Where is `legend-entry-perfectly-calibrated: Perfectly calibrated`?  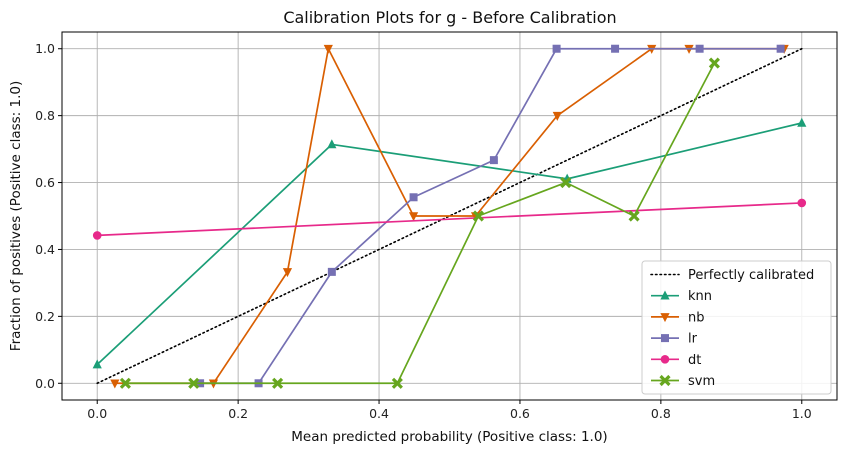
legend-entry-perfectly-calibrated: Perfectly calibrated is located at coordinates (732, 275).